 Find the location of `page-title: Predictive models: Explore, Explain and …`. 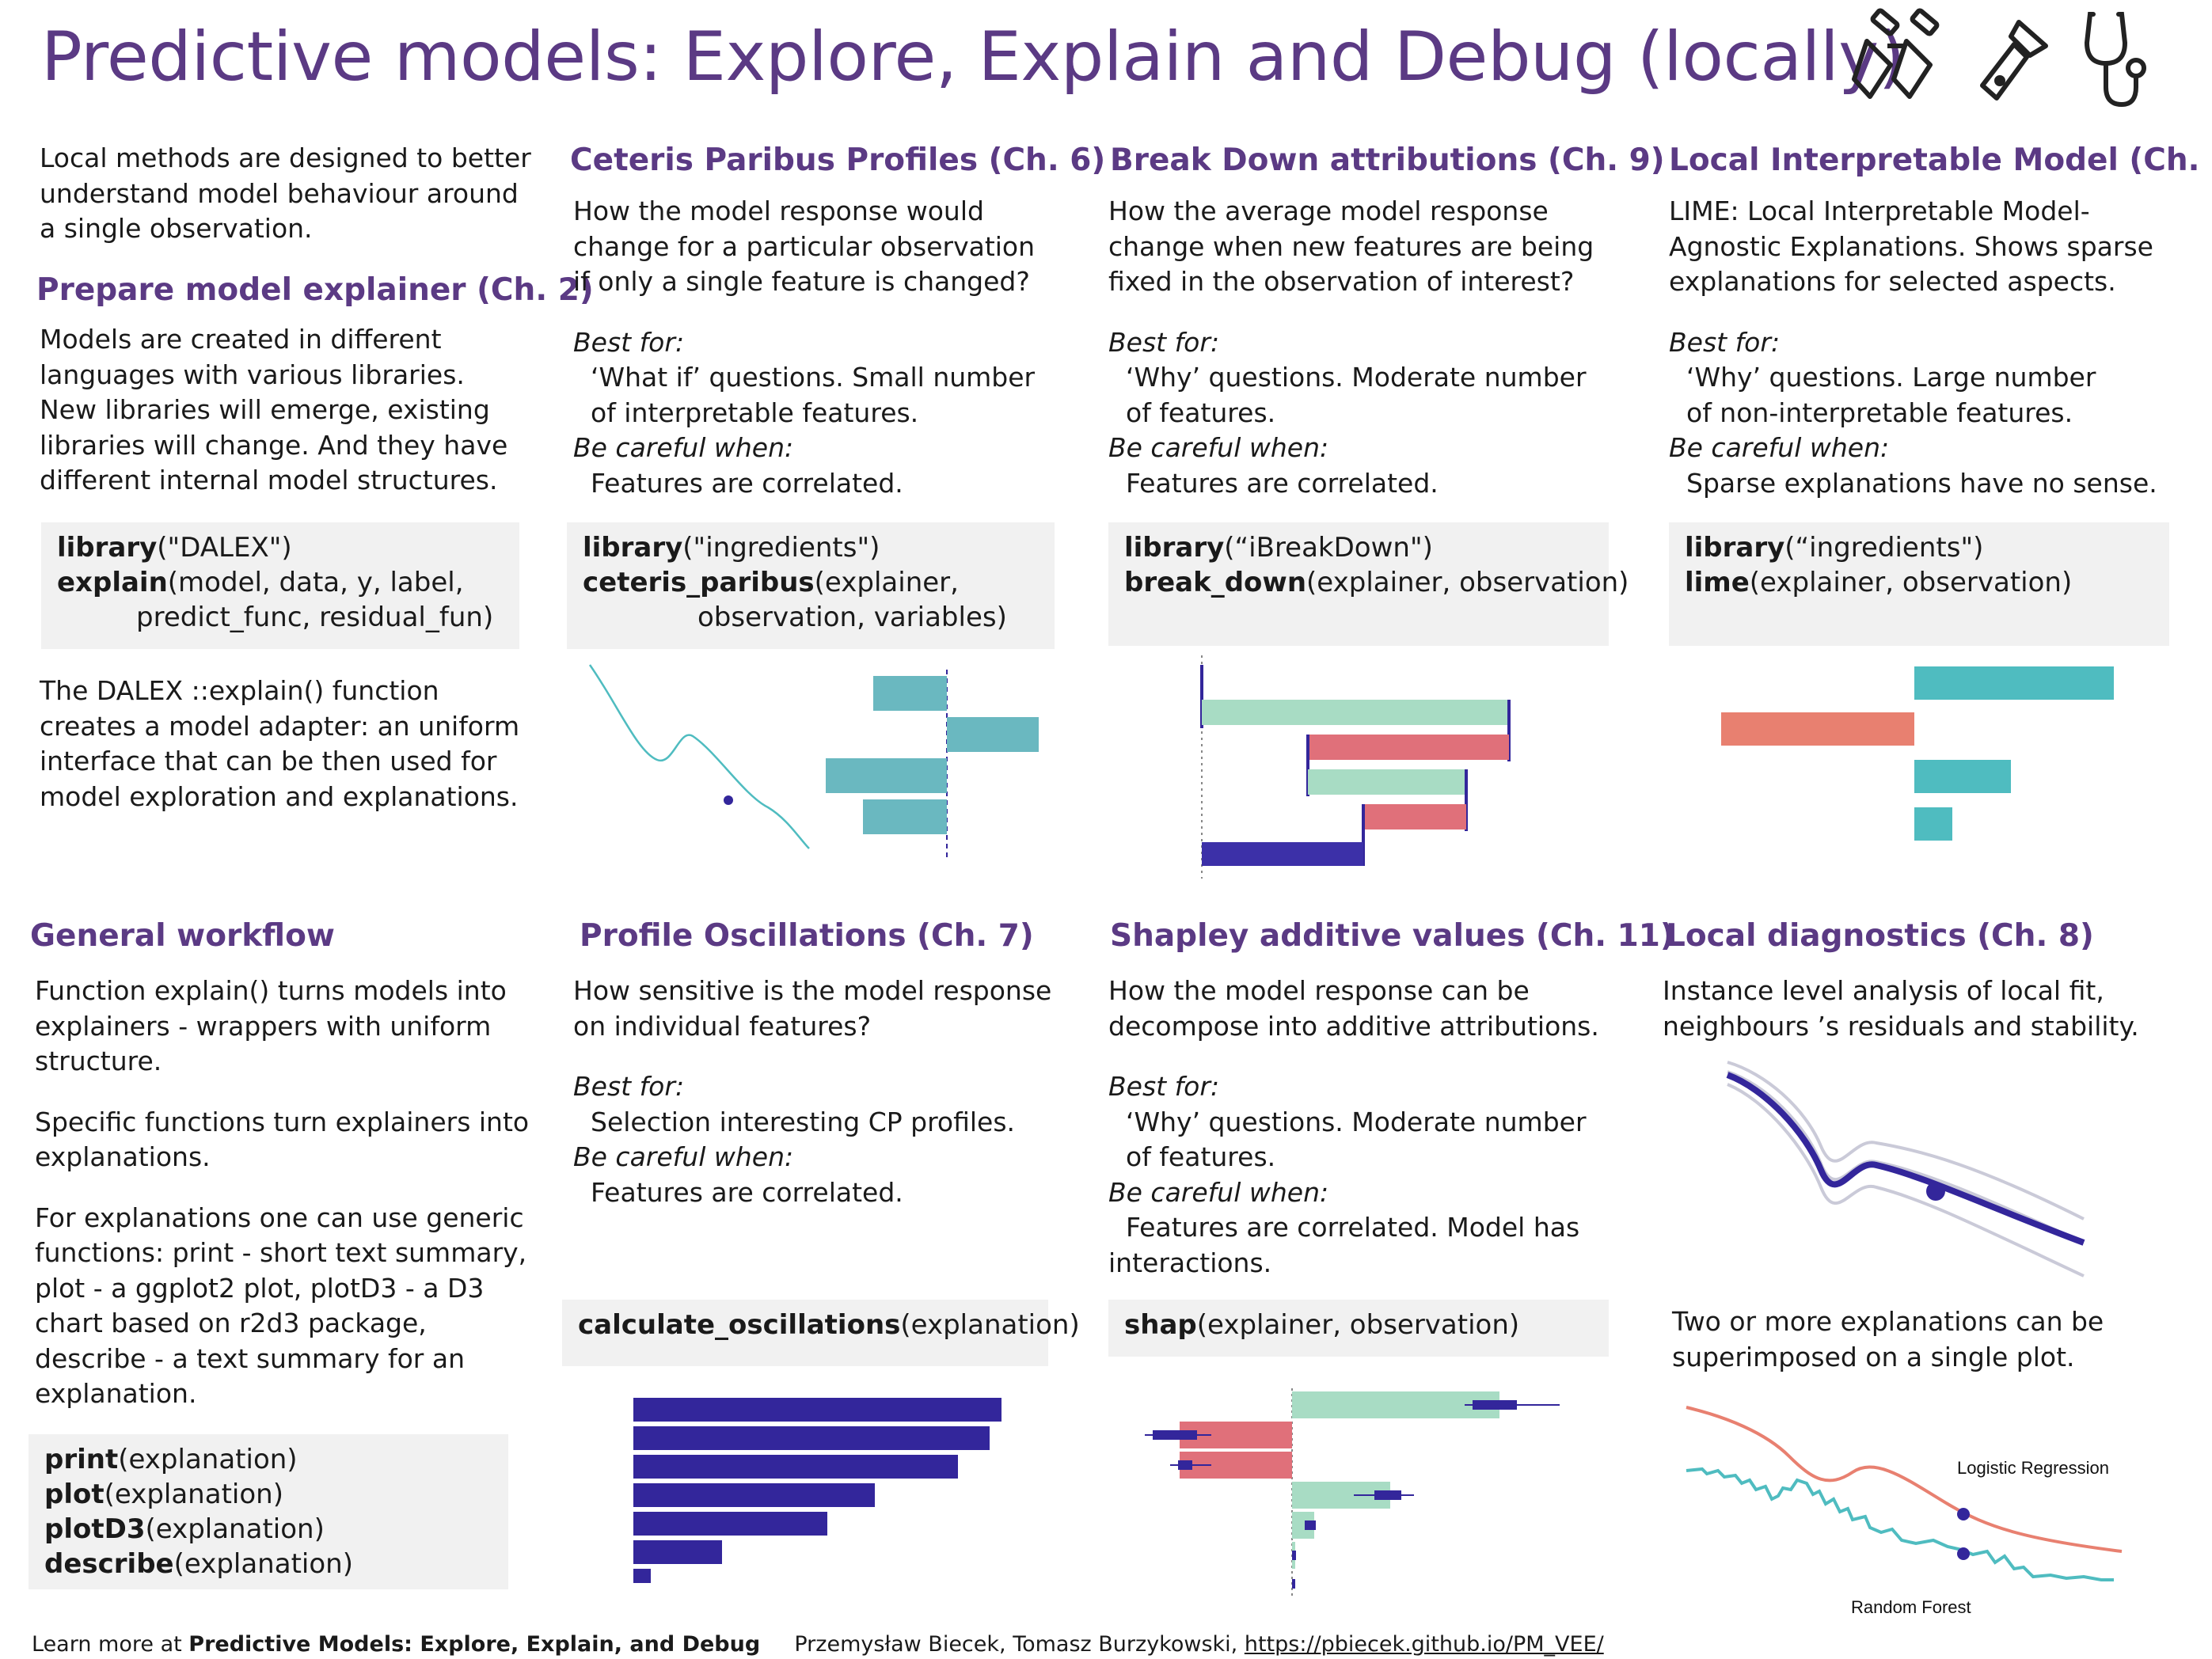

page-title: Predictive models: Explore, Explain and … is located at coordinates (973, 57).